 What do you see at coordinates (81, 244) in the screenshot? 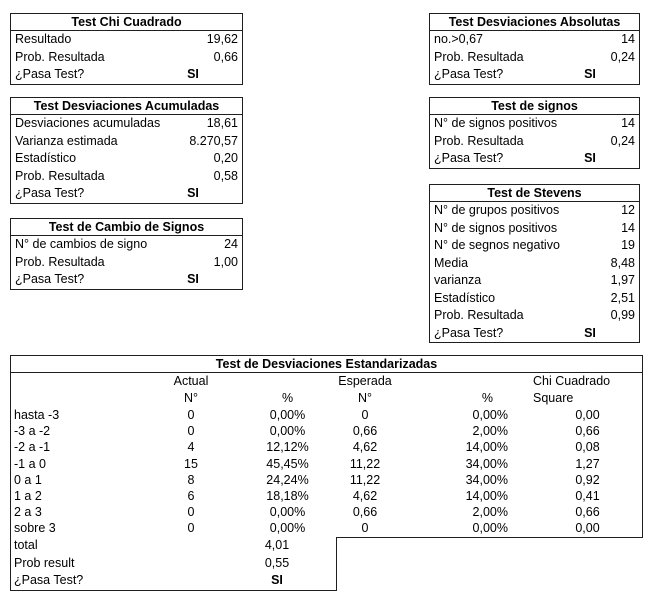
I see `stat-label: N° de cambios de signo` at bounding box center [81, 244].